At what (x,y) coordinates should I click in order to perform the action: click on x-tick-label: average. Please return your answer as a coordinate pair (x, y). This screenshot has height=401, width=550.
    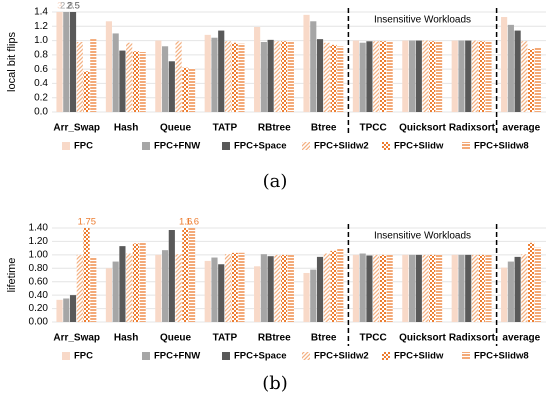
    Looking at the image, I should click on (521, 128).